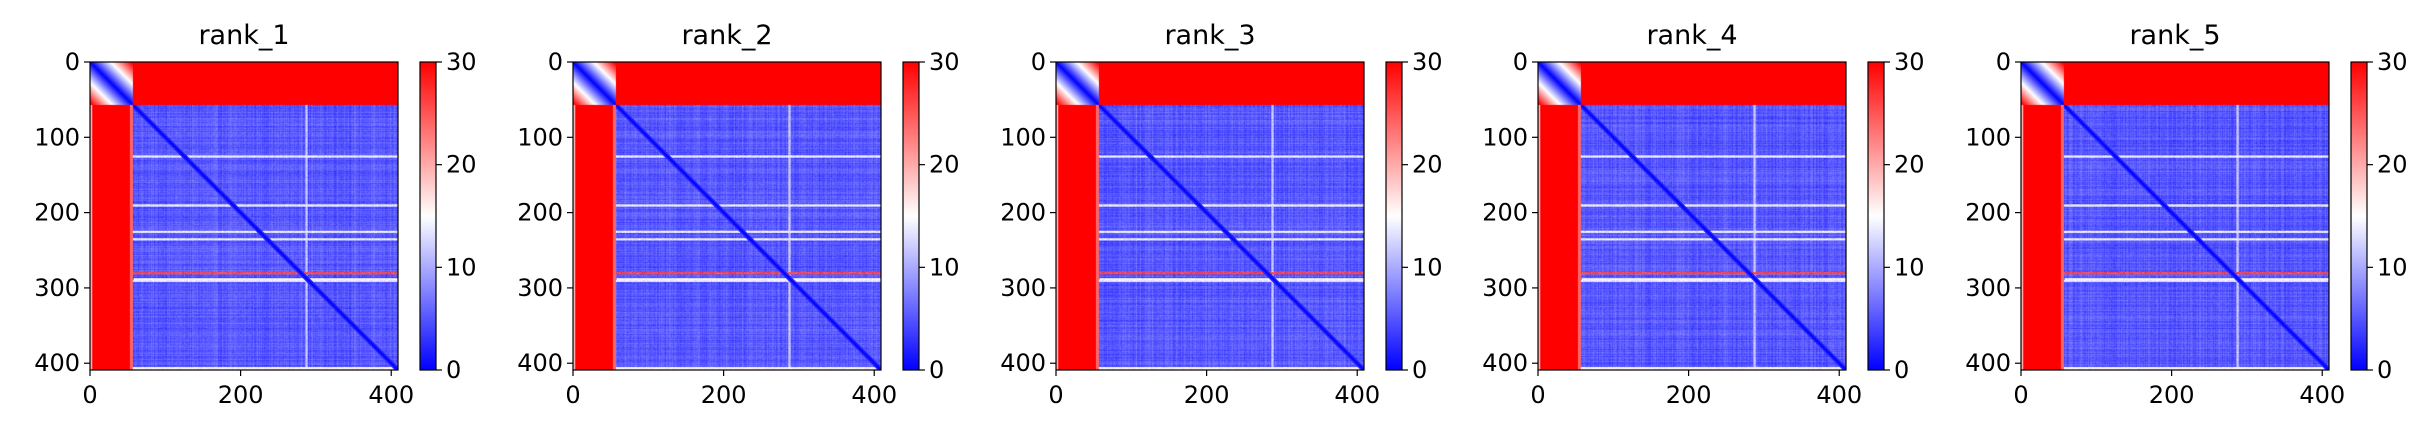  Describe the element at coordinates (726, 35) in the screenshot. I see `chart-title: rank_2` at that location.